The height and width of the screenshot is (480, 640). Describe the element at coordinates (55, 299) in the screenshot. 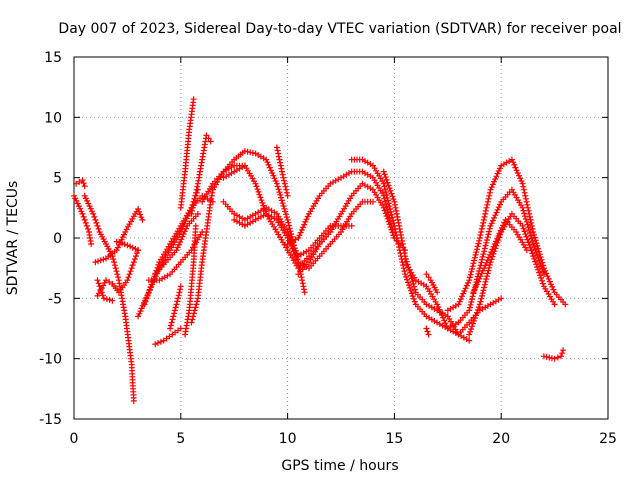

I see `y-tick-label: -5` at that location.